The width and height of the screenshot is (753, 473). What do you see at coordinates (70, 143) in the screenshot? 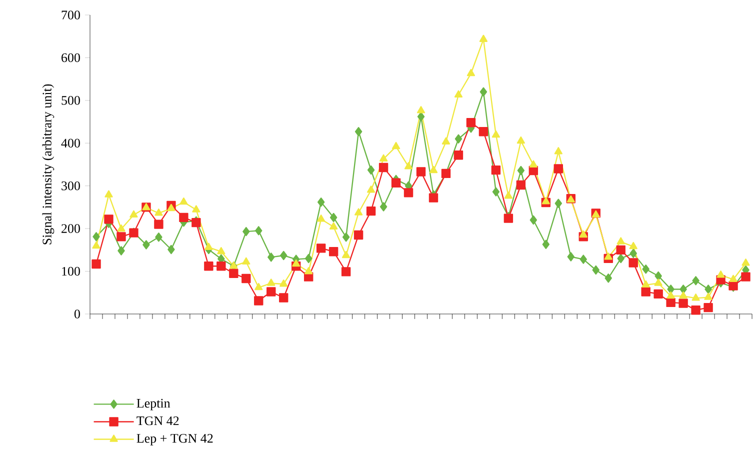
I see `y-tick-label: 400` at bounding box center [70, 143].